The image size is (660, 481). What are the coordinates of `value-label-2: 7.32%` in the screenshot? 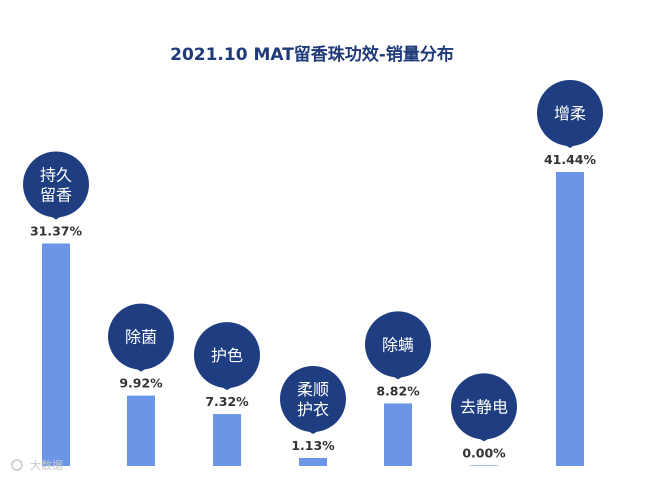 It's located at (227, 401).